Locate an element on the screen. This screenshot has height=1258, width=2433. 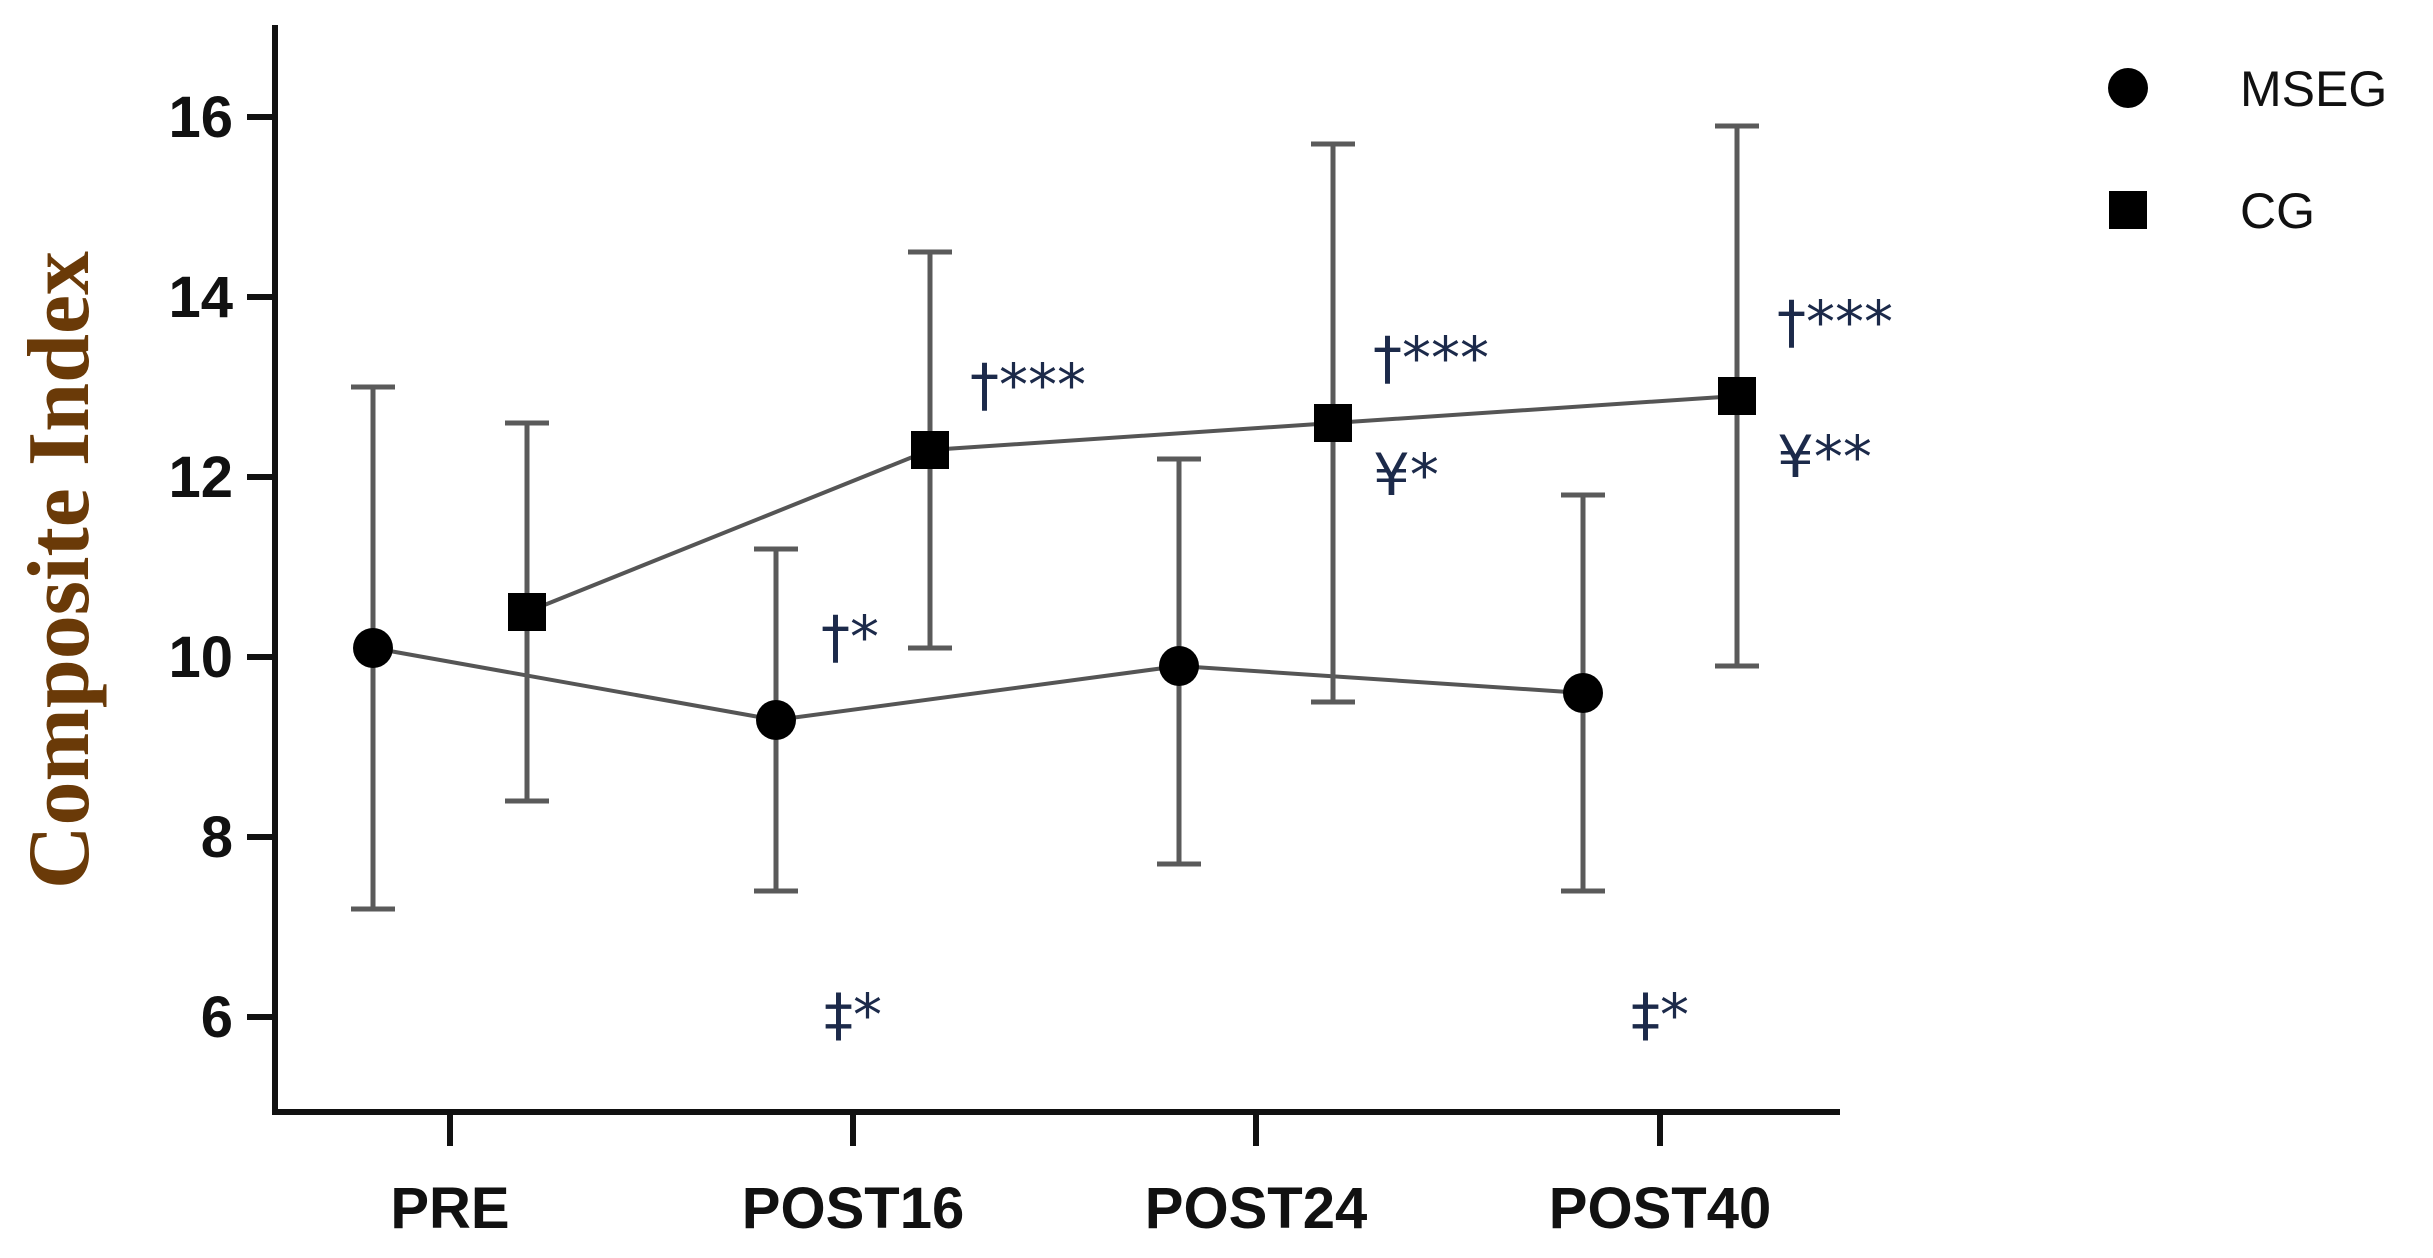
x-tick-label: PRE is located at coordinates (449, 1208).